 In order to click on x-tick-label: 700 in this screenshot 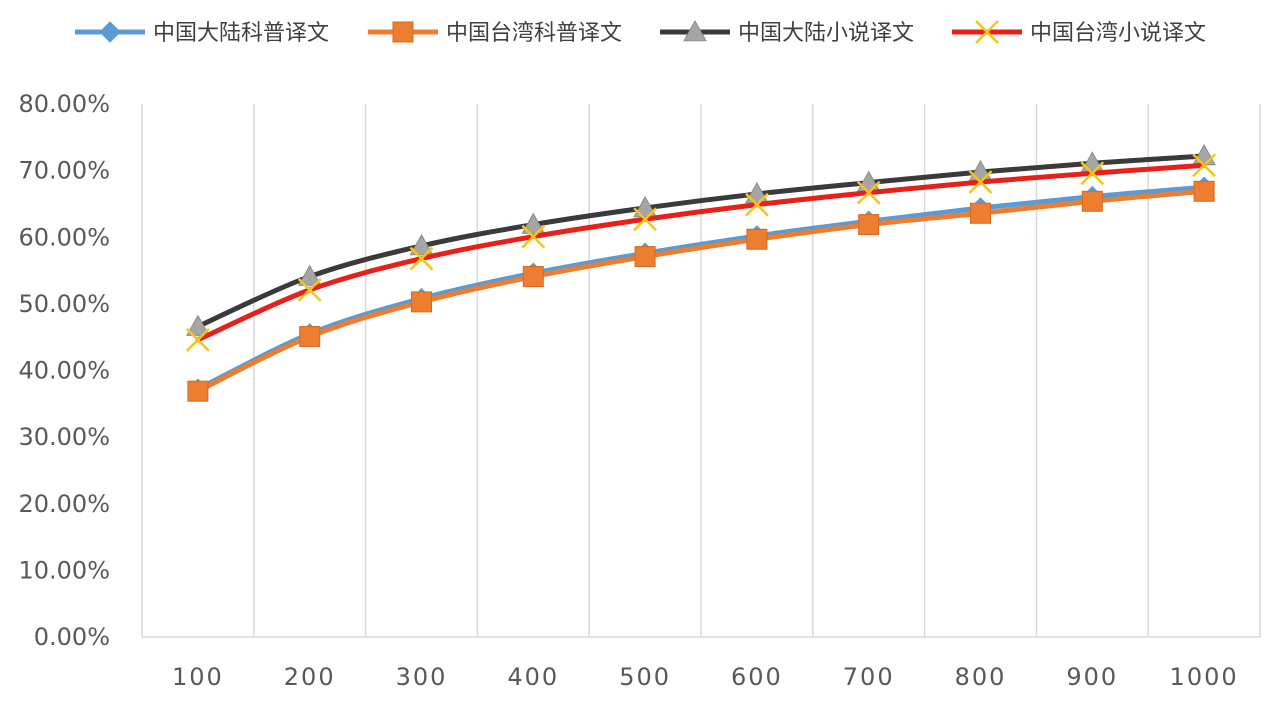, I will do `click(869, 677)`.